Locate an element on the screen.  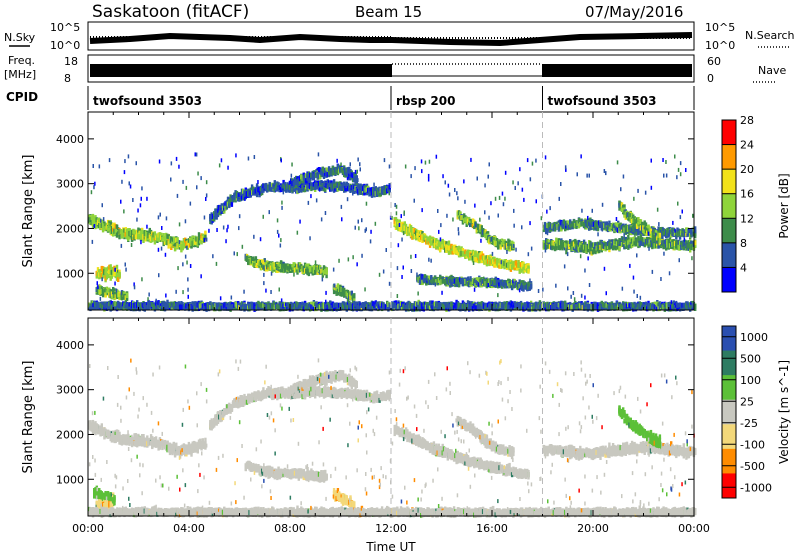
freq-unit: [MHz] is located at coordinates (20, 74).